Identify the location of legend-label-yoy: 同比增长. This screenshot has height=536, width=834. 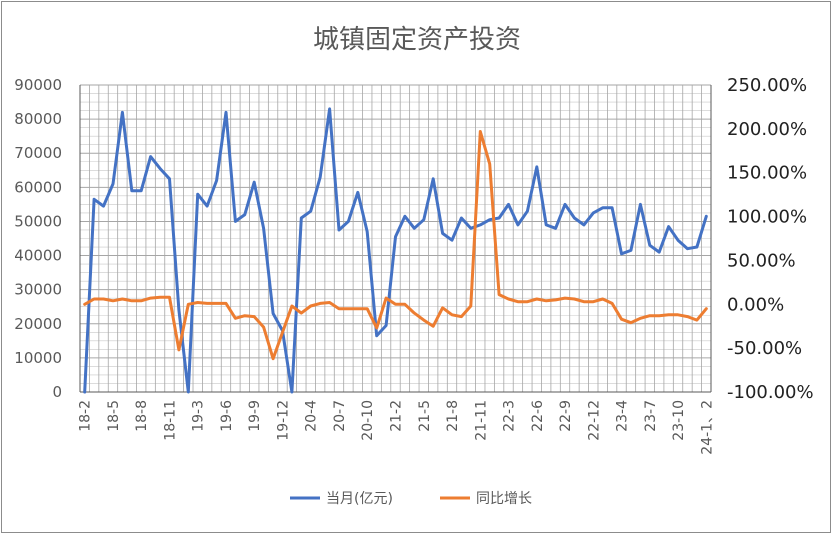
(504, 499).